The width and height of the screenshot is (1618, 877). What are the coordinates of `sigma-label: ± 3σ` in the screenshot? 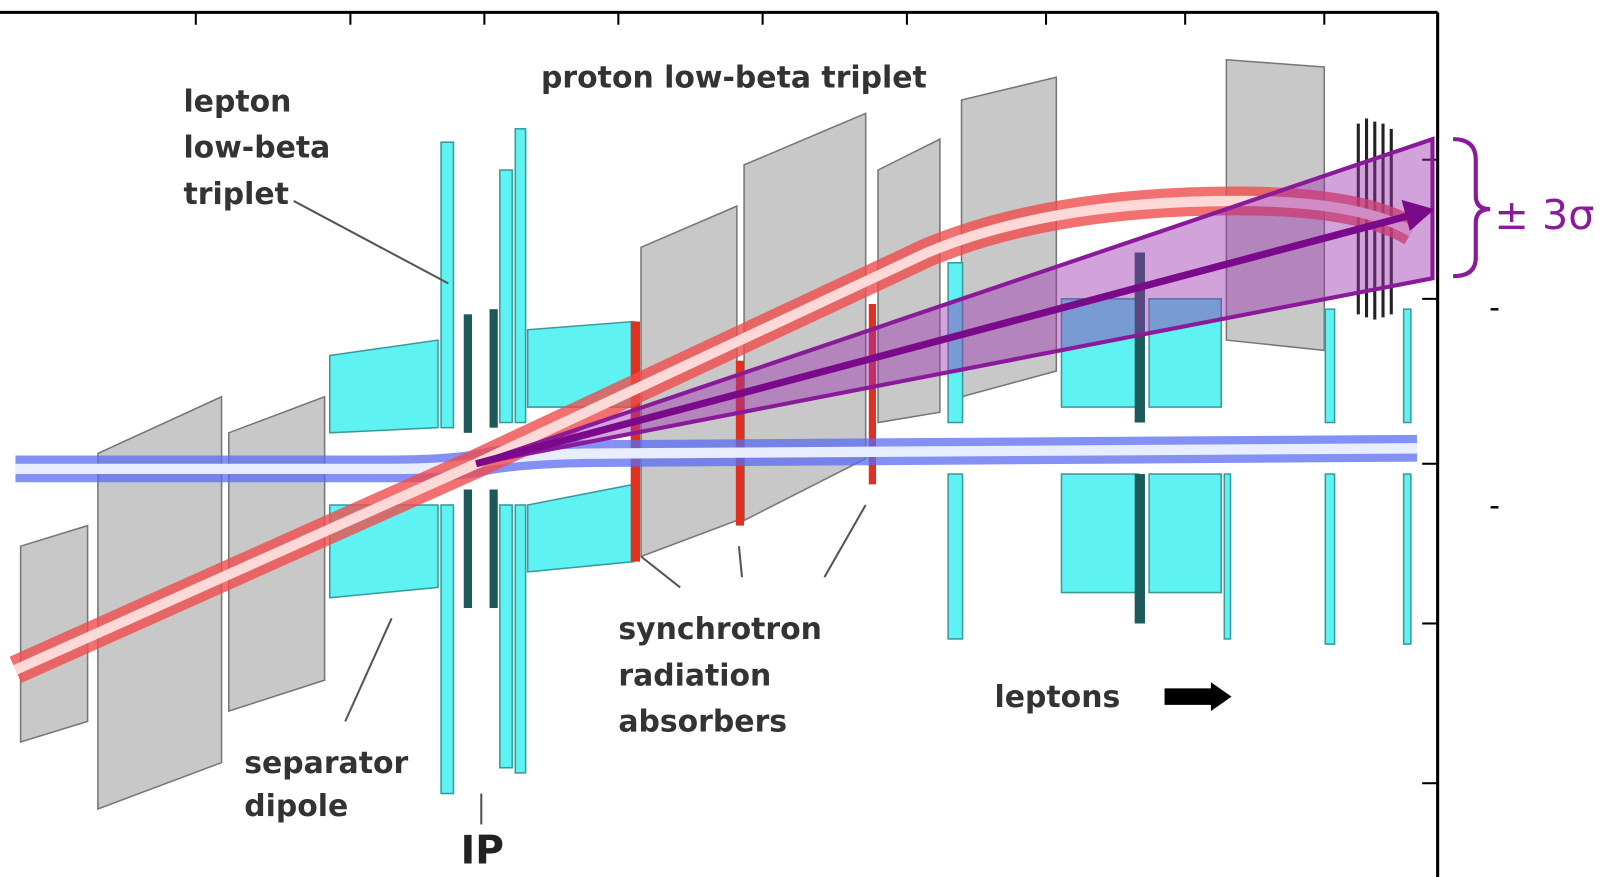 It's located at (1544, 215).